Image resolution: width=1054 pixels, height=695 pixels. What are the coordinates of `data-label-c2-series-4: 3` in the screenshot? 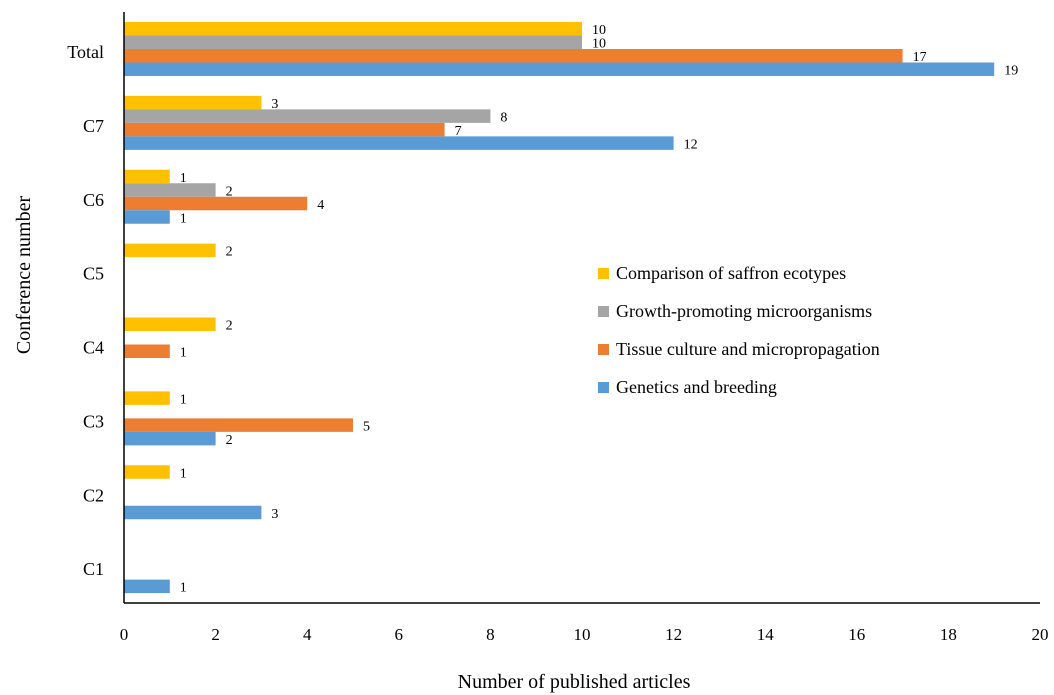 It's located at (274, 514).